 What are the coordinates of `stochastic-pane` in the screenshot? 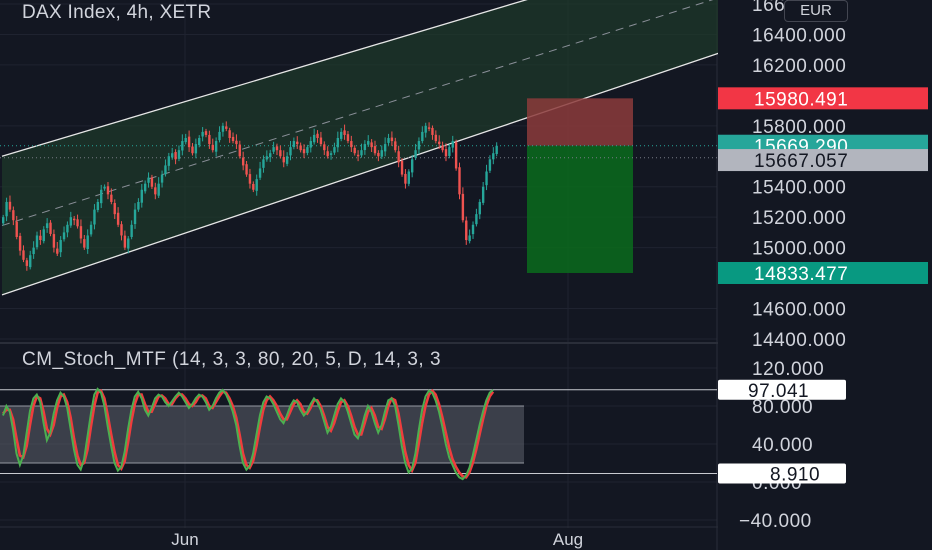 It's located at (358, 434).